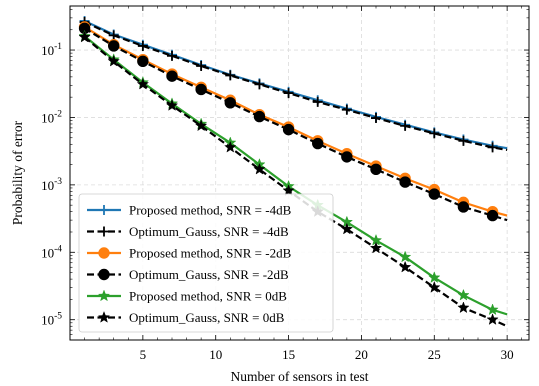 This screenshot has height=386, width=539. What do you see at coordinates (210, 210) in the screenshot?
I see `legend-entry-label: Proposed method, SNR = -4dB` at bounding box center [210, 210].